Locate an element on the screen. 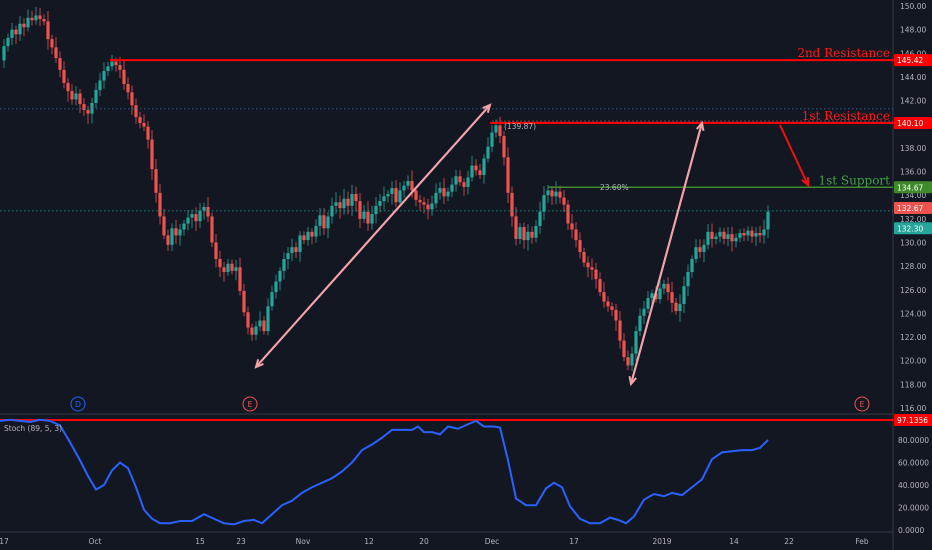  time-tick-label: Feb is located at coordinates (862, 541).